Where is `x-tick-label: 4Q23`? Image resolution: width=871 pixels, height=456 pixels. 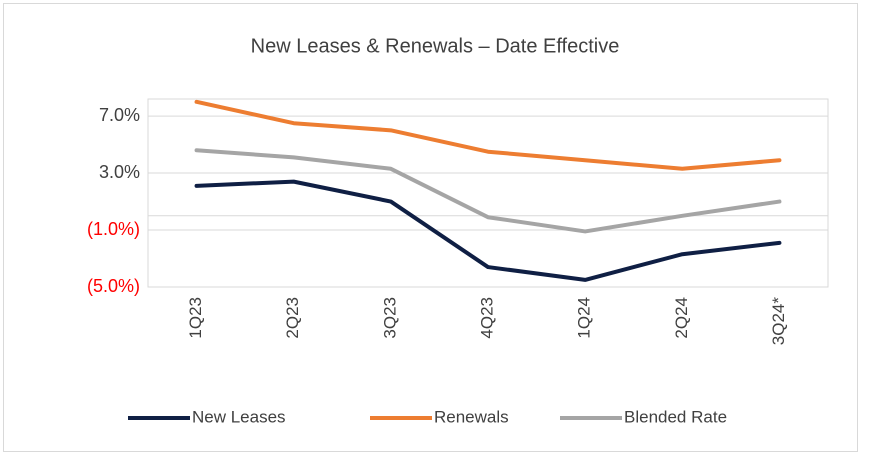 x-tick-label: 4Q23 is located at coordinates (486, 318).